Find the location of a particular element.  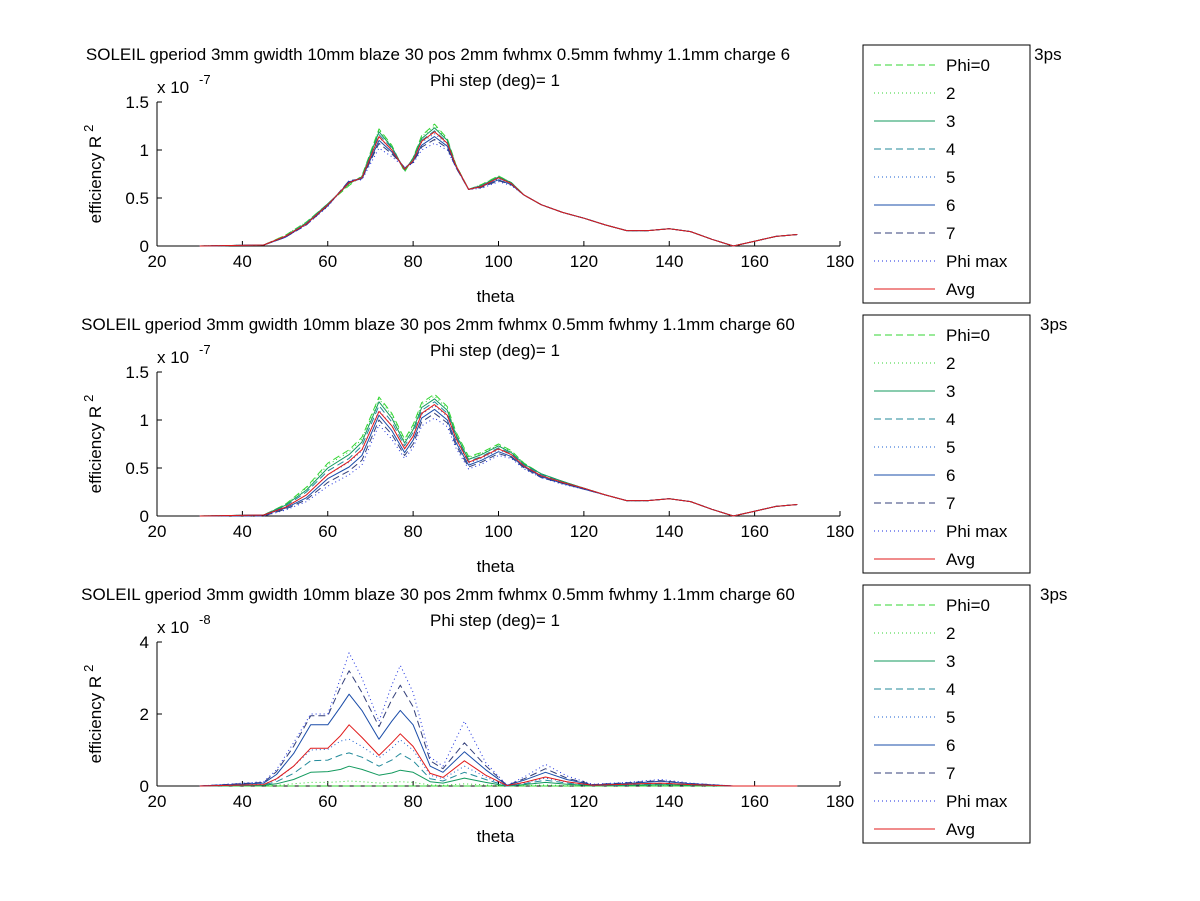

y-tick-label: 2 is located at coordinates (144, 714).